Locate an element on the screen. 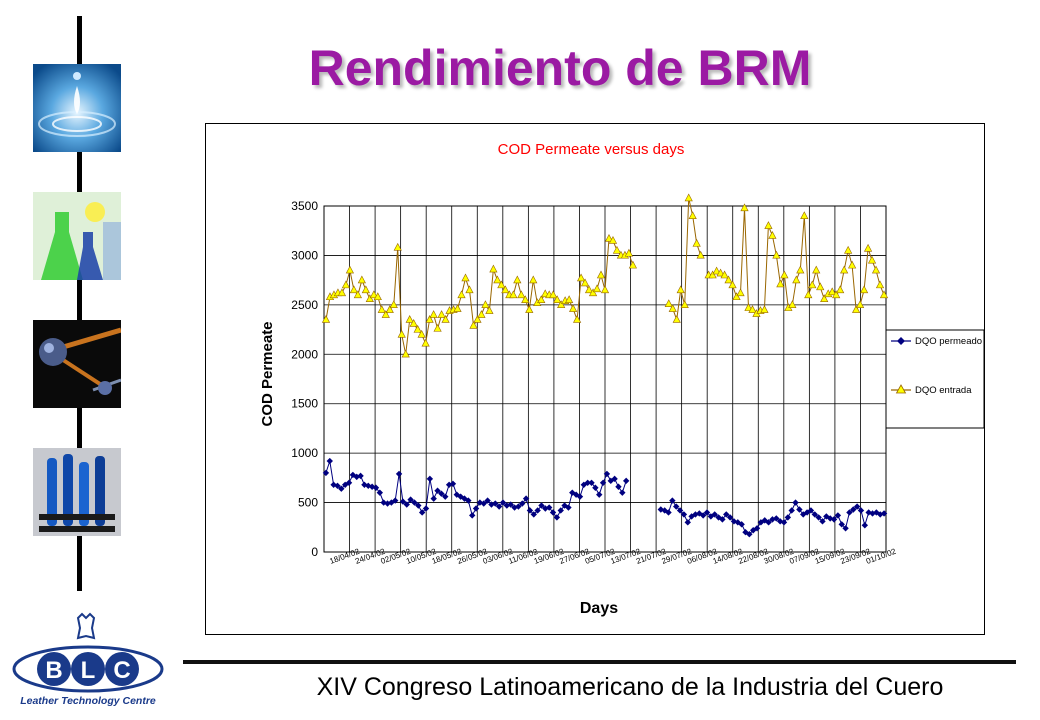  y-tick-label: 1500 is located at coordinates (304, 404).